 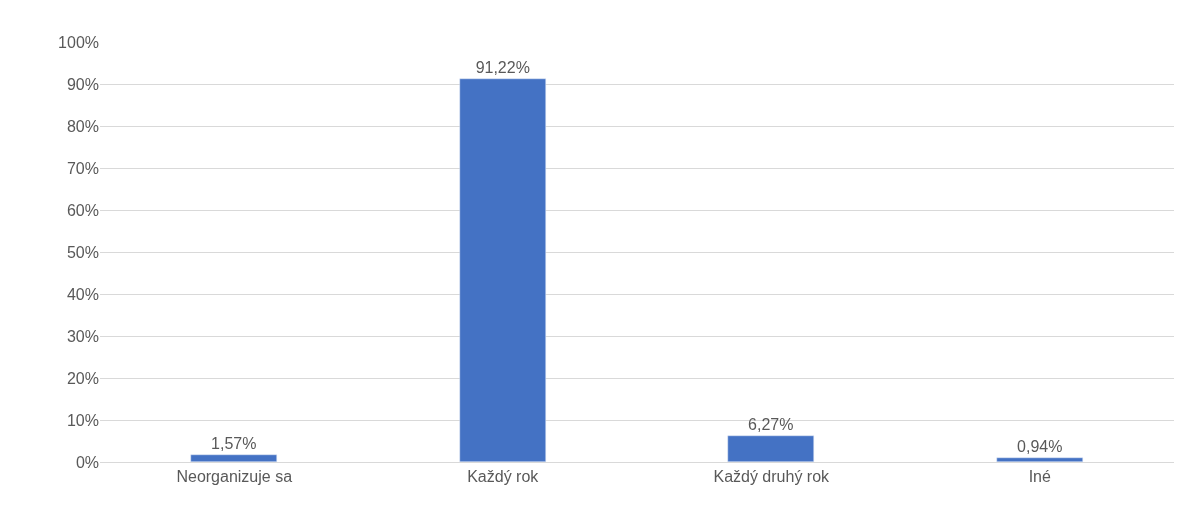 What do you see at coordinates (82, 294) in the screenshot?
I see `y-tick-label: 40%` at bounding box center [82, 294].